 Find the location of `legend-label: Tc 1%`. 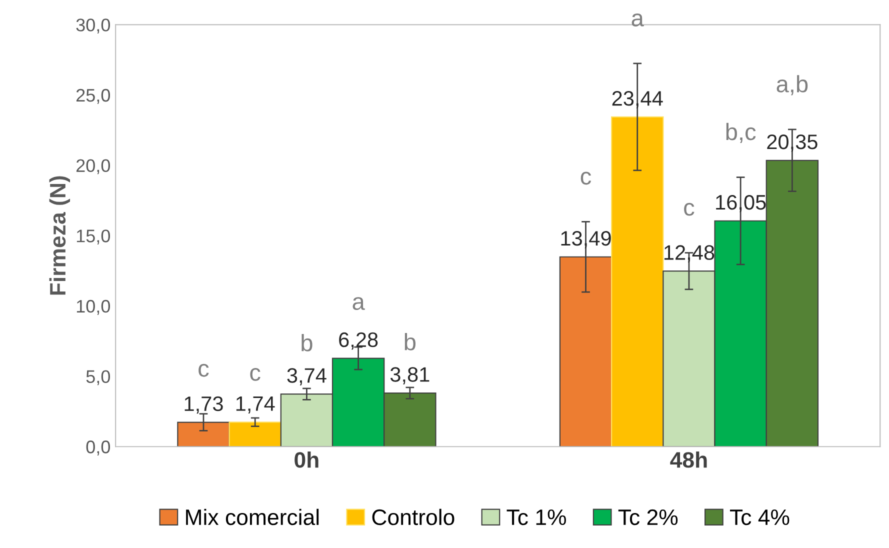

legend-label: Tc 1% is located at coordinates (536, 518).